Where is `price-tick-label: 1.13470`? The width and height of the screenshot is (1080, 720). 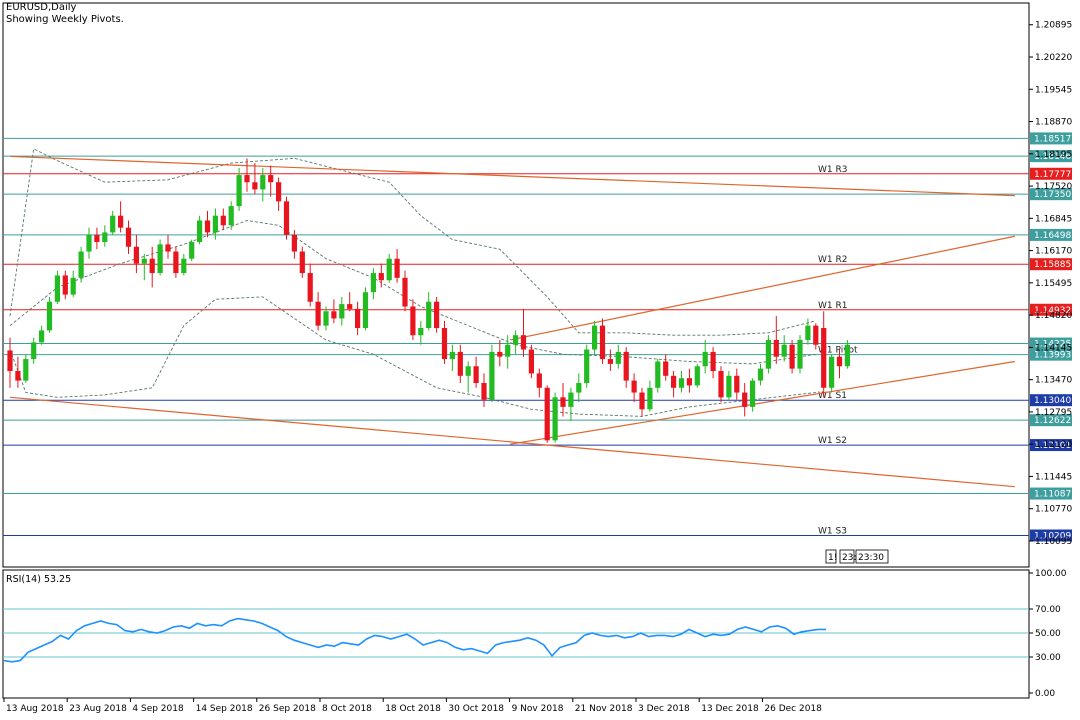
price-tick-label: 1.13470 is located at coordinates (1053, 381).